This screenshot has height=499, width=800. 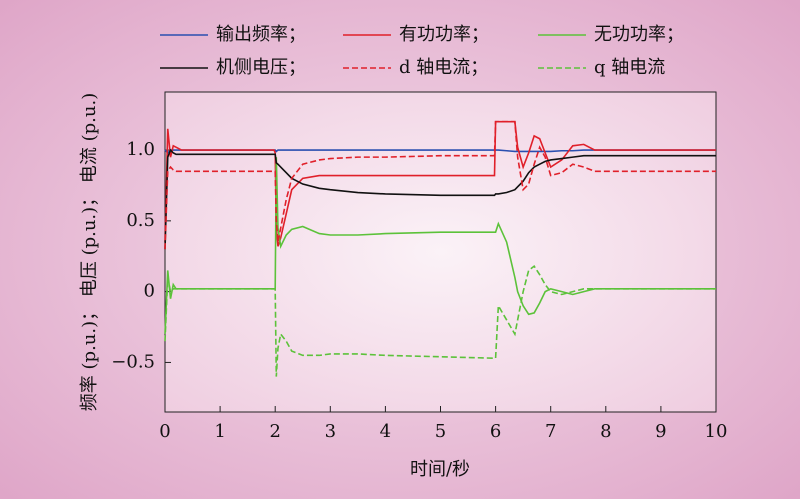 I want to click on y-tick-label: 0.5, so click(x=140, y=220).